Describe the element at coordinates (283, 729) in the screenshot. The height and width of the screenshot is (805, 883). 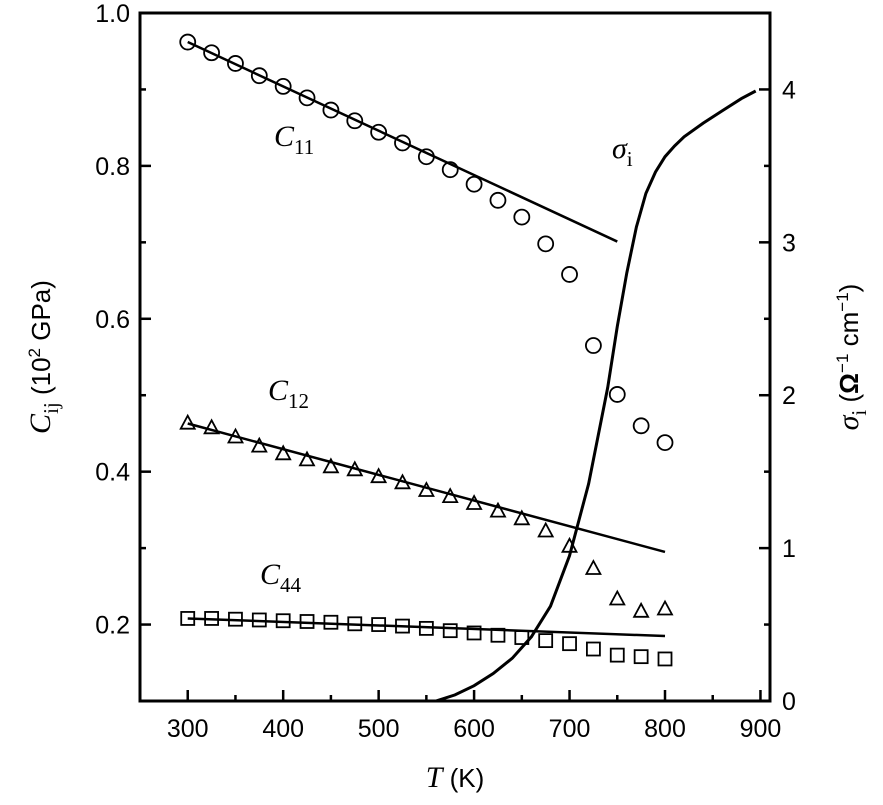
I see `x-tick-label: 400` at that location.